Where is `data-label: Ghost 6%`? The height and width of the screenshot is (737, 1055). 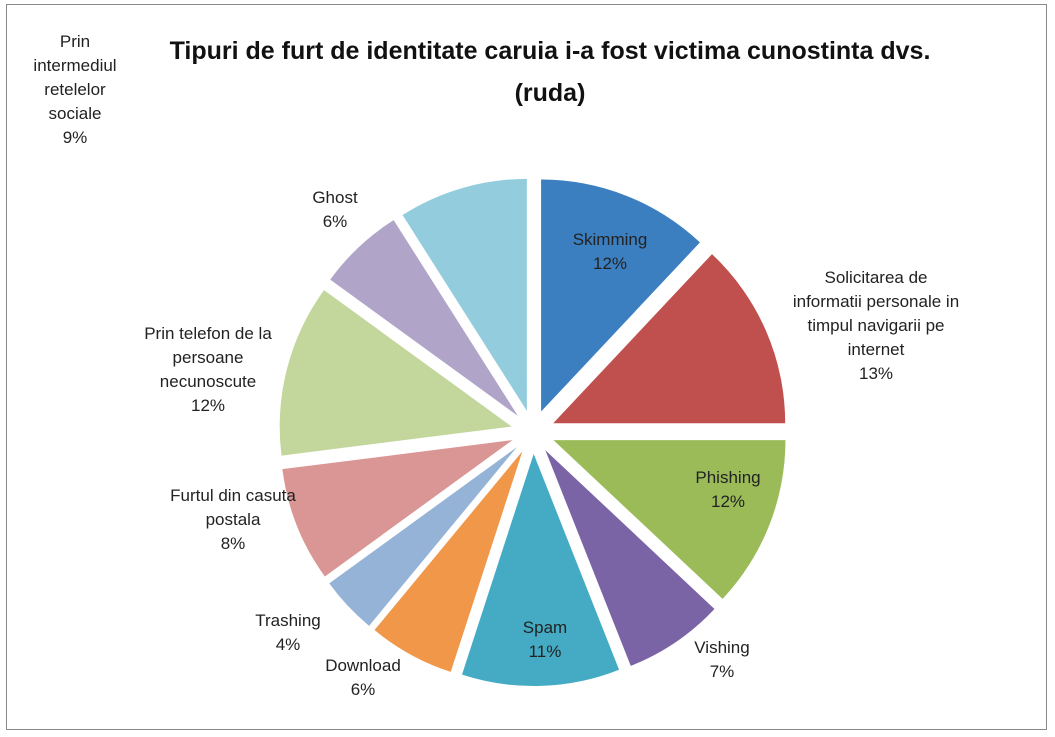 data-label: Ghost 6% is located at coordinates (335, 210).